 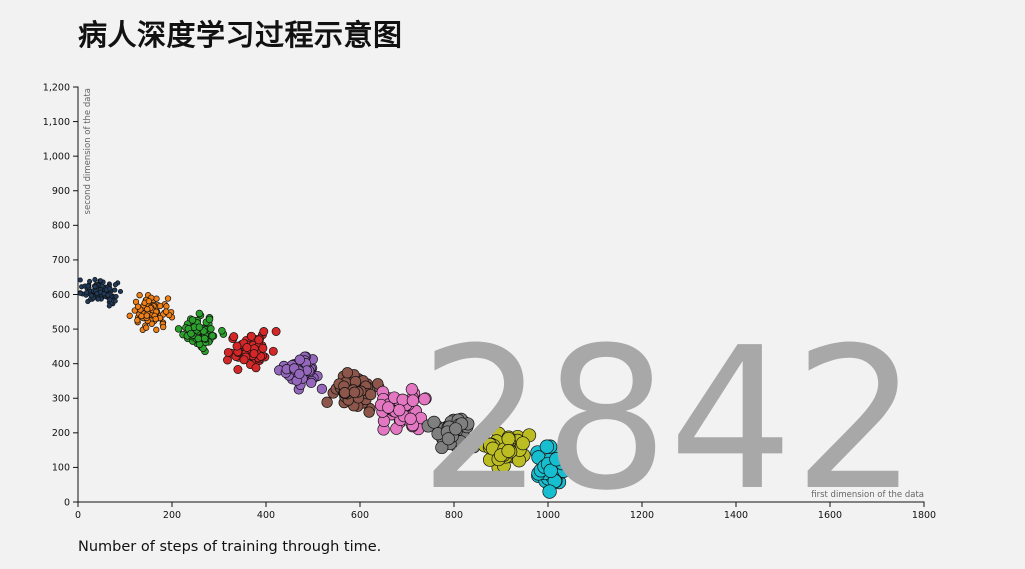 What do you see at coordinates (56, 156) in the screenshot?
I see `y-tick-label: 1,000` at bounding box center [56, 156].